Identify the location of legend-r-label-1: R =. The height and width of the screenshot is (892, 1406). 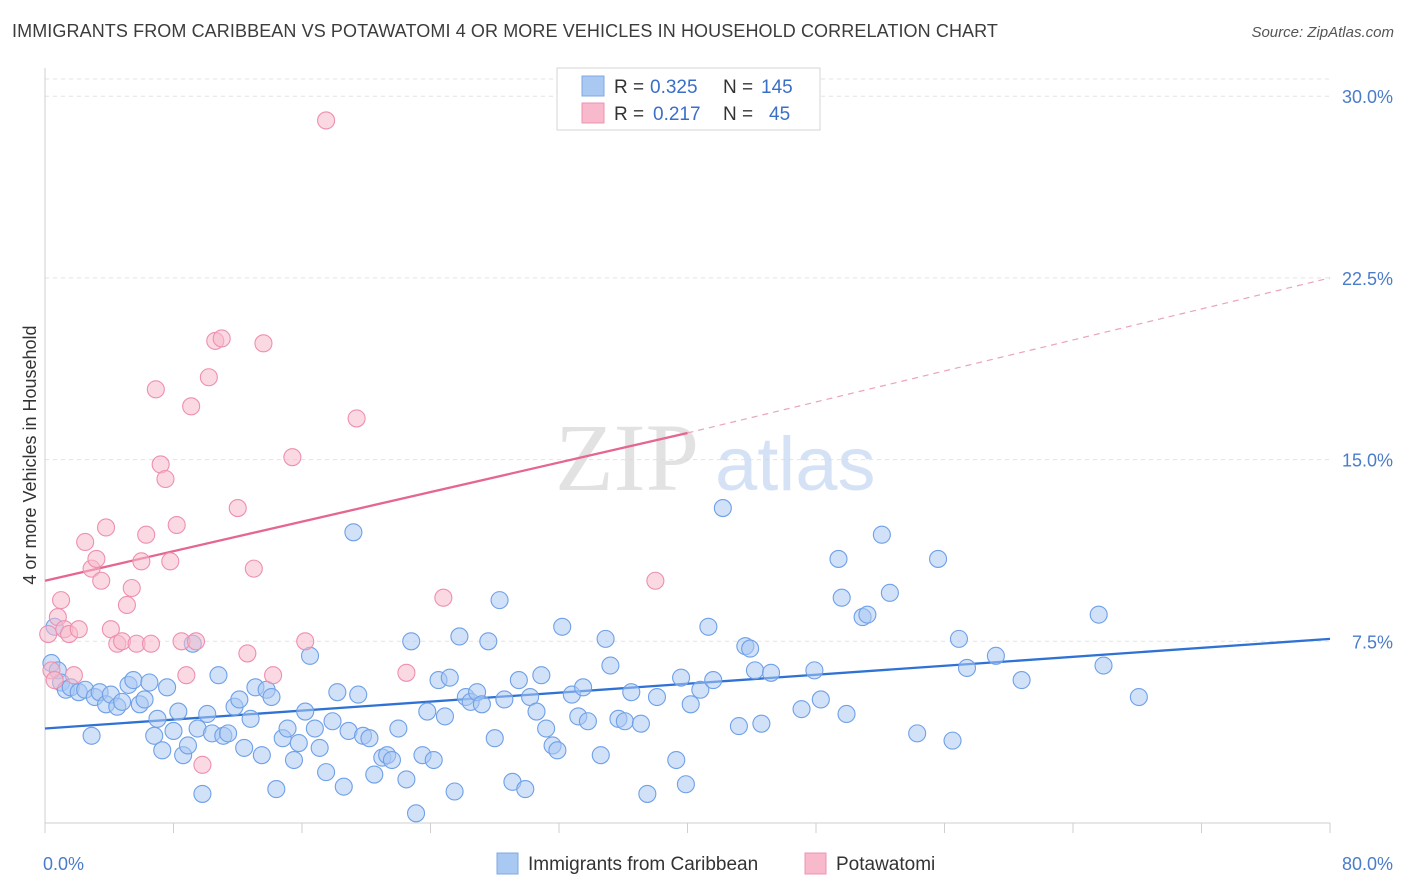
(629, 87).